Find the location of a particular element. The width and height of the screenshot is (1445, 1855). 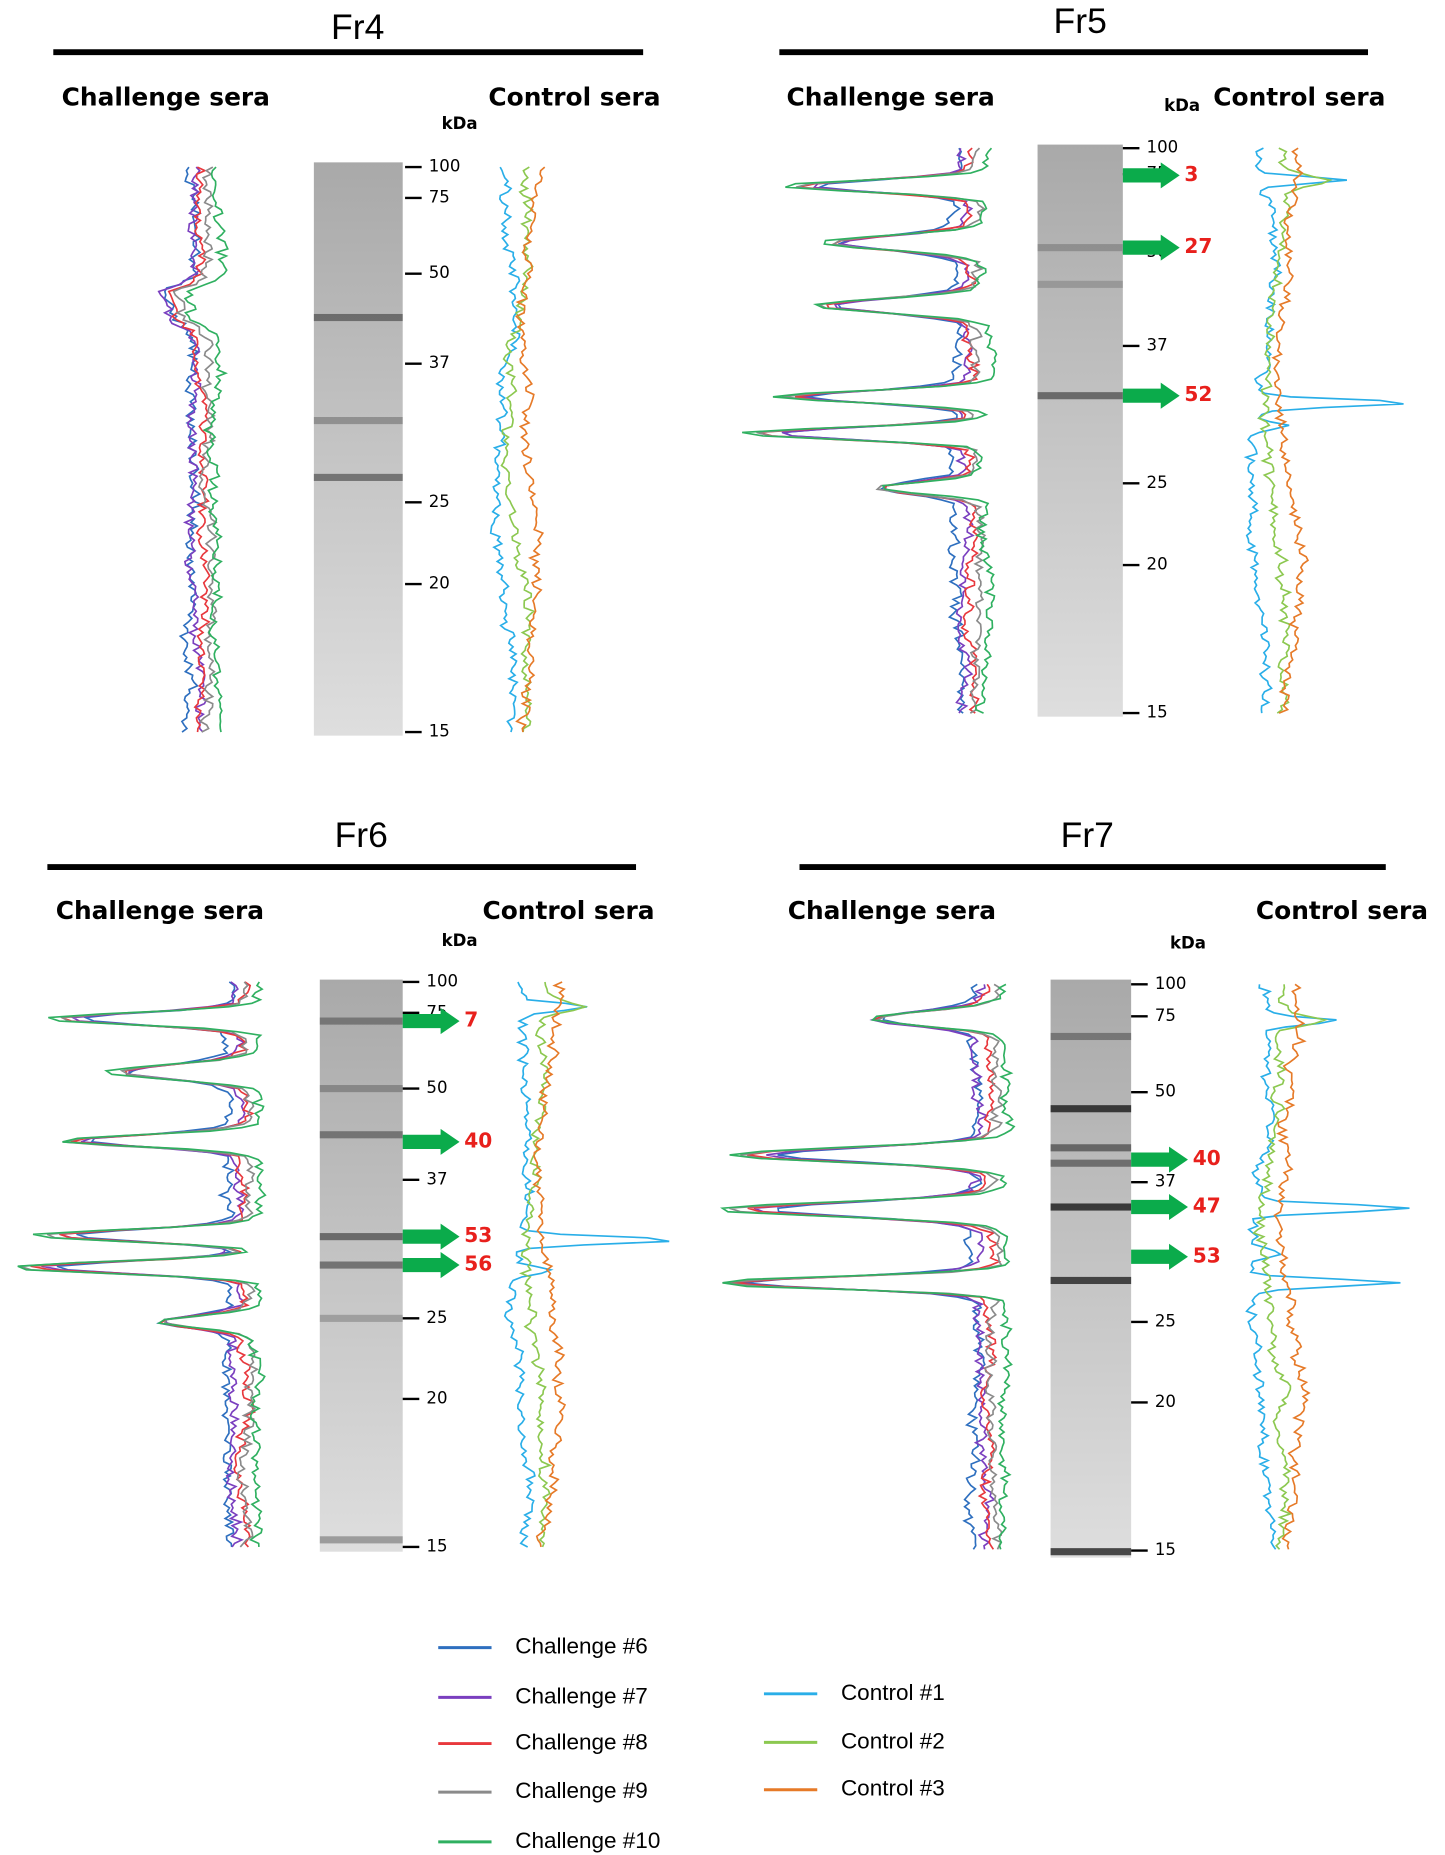

panel-title: Fr7 is located at coordinates (1087, 835).